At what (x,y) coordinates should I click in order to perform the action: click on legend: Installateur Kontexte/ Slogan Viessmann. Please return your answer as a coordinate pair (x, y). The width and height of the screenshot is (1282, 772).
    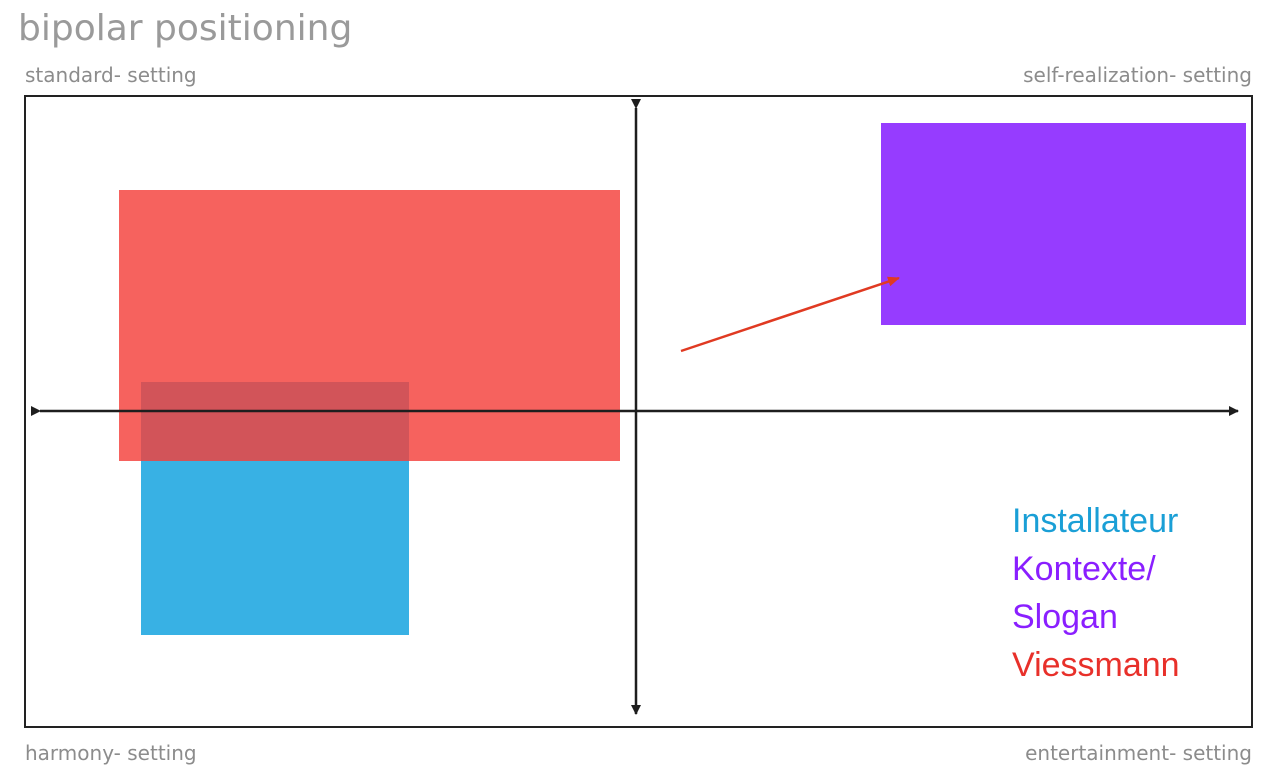
    Looking at the image, I should click on (1096, 593).